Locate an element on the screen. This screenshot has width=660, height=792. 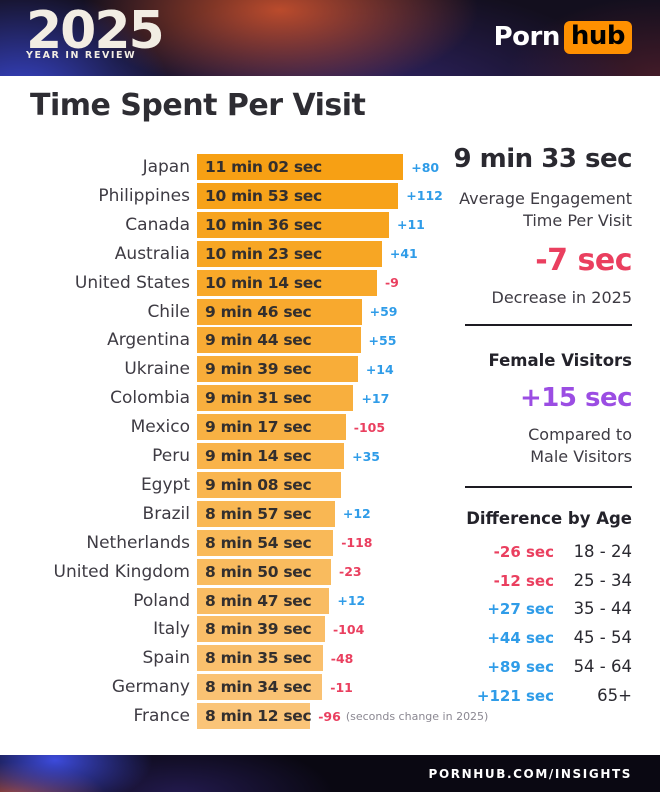
page-title: Time Spent Per Visit is located at coordinates (198, 105).